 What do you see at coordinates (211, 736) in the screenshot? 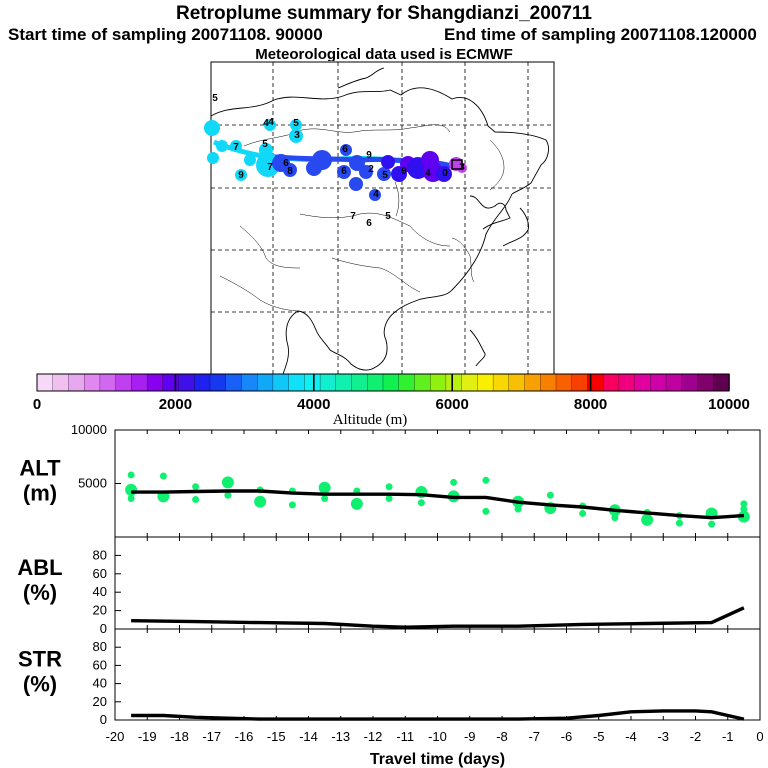
I see `x-tick-label: -17` at bounding box center [211, 736].